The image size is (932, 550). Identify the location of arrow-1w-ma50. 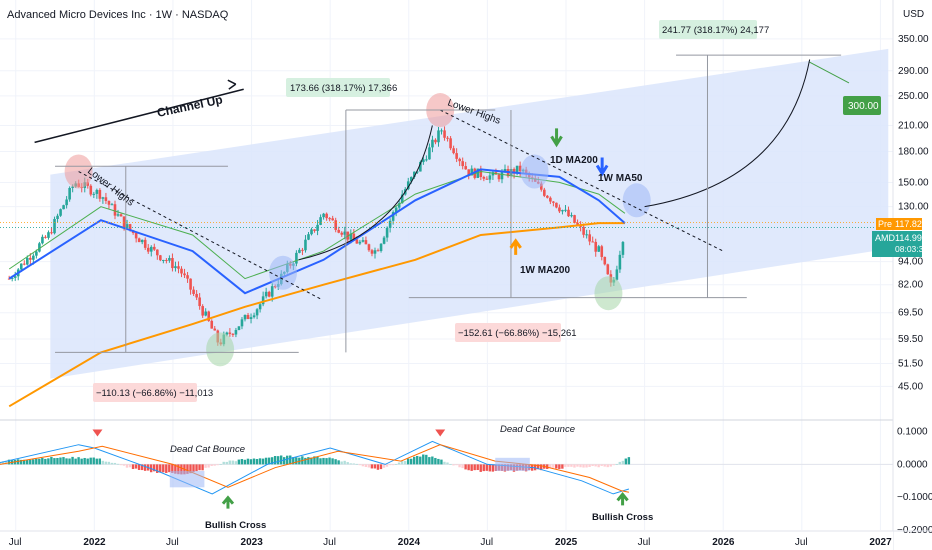
(602, 167).